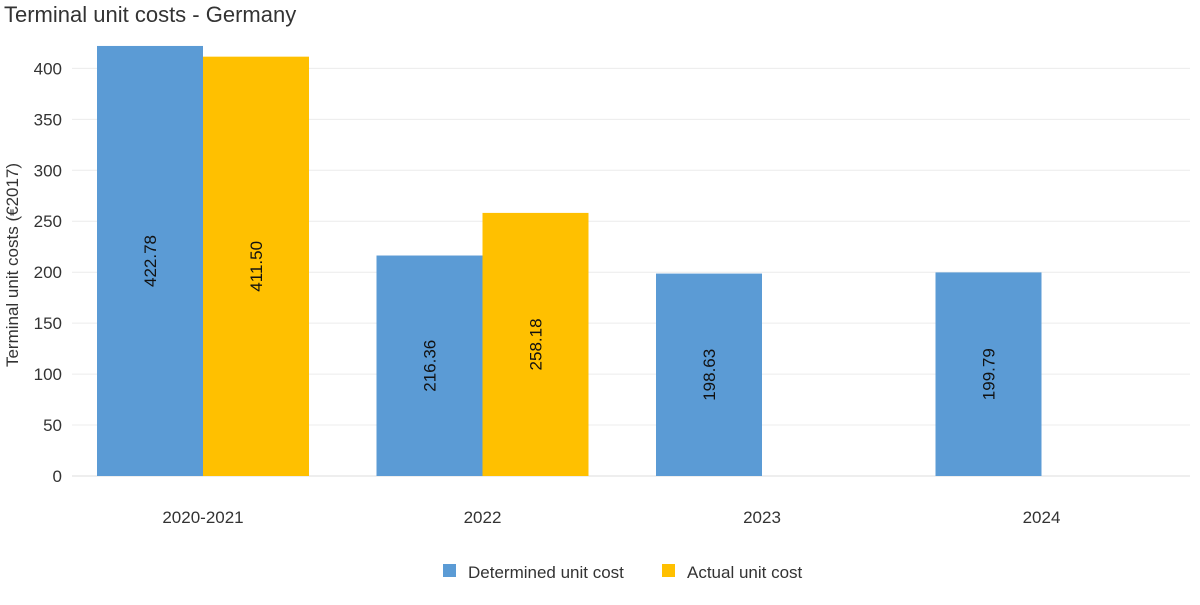  What do you see at coordinates (12, 265) in the screenshot?
I see `y-axis-title: Terminal unit costs (€2017)` at bounding box center [12, 265].